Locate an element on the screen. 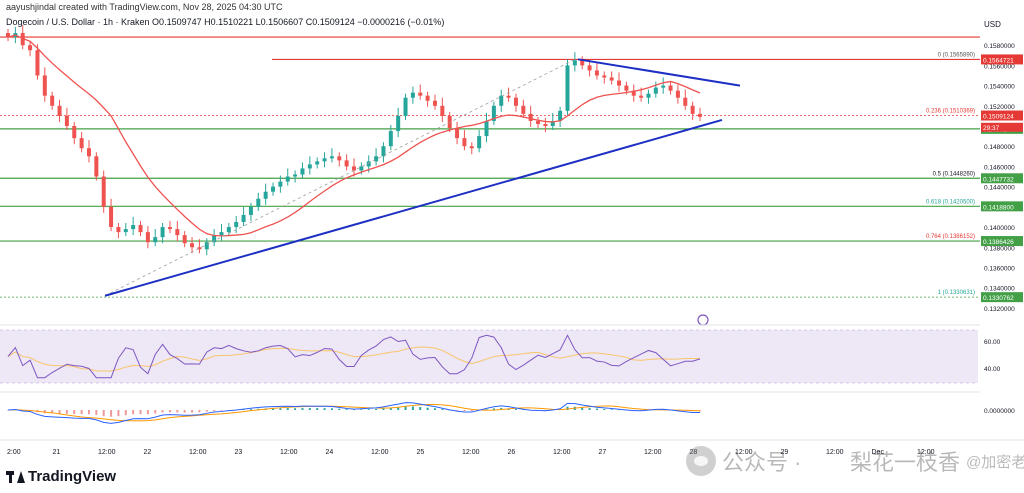  watermark-left-text: 公众号 · is located at coordinates (762, 462).